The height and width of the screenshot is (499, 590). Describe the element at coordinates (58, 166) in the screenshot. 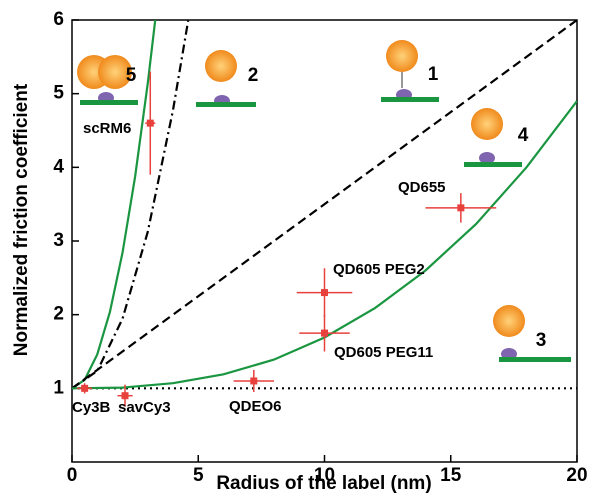

I see `y-tick-label: 4` at that location.